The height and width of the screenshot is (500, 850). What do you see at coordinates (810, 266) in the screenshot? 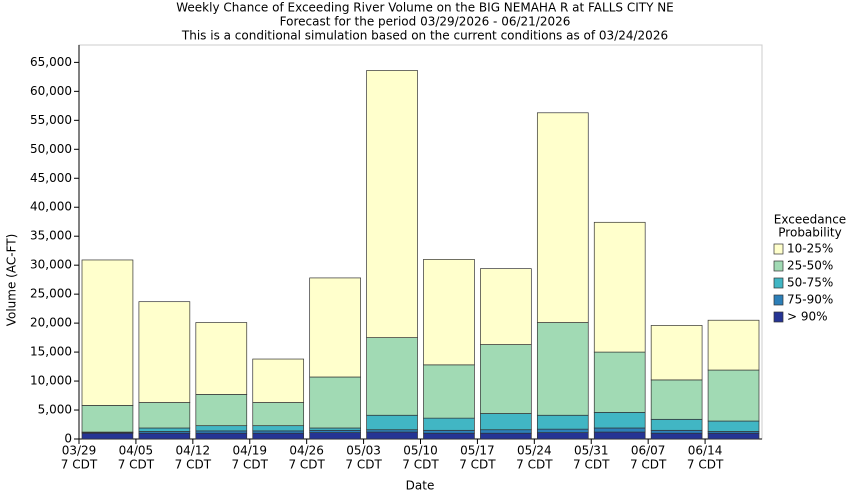
I see `legend-label: 25-50%` at bounding box center [810, 266].